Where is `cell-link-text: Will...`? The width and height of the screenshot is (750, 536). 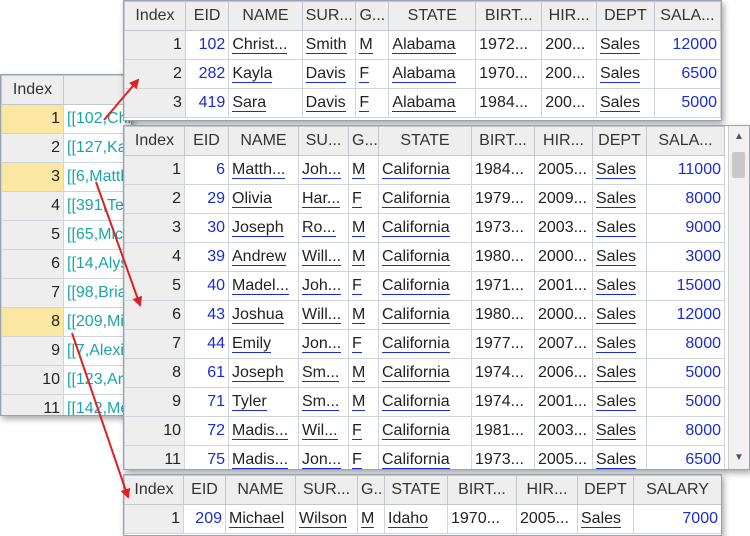
cell-link-text: Will... is located at coordinates (322, 257).